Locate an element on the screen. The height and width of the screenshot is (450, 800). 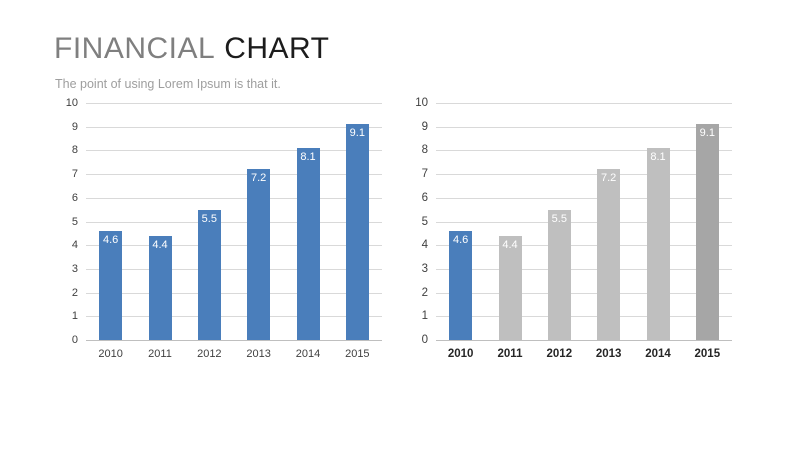
page-title: FINANCIAL CHART is located at coordinates (192, 49).